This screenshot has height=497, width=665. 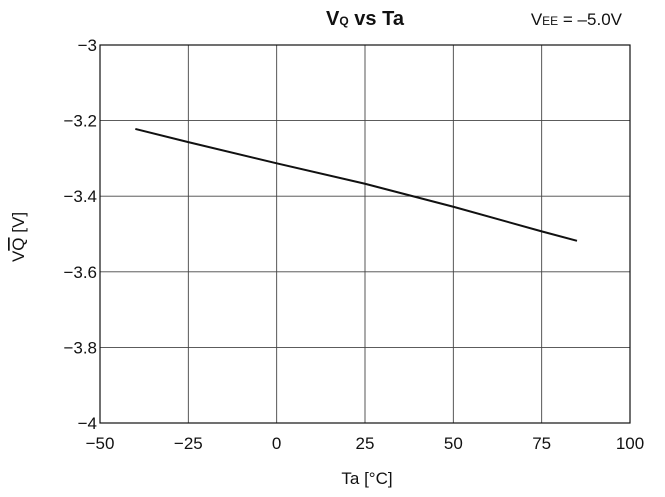 What do you see at coordinates (333, 19) in the screenshot?
I see `chart-title-main: V` at bounding box center [333, 19].